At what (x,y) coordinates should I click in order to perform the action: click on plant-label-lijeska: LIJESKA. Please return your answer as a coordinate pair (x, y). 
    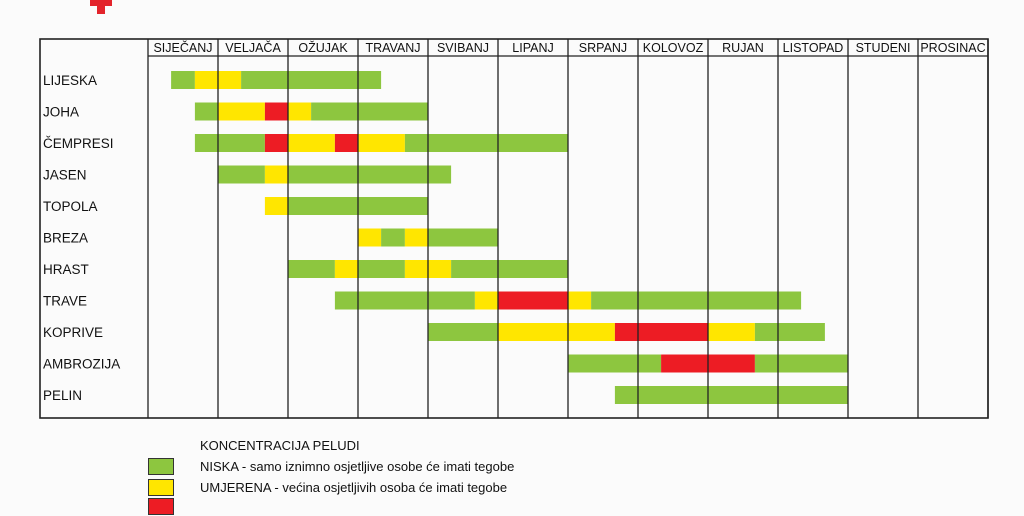
    Looking at the image, I should click on (70, 80).